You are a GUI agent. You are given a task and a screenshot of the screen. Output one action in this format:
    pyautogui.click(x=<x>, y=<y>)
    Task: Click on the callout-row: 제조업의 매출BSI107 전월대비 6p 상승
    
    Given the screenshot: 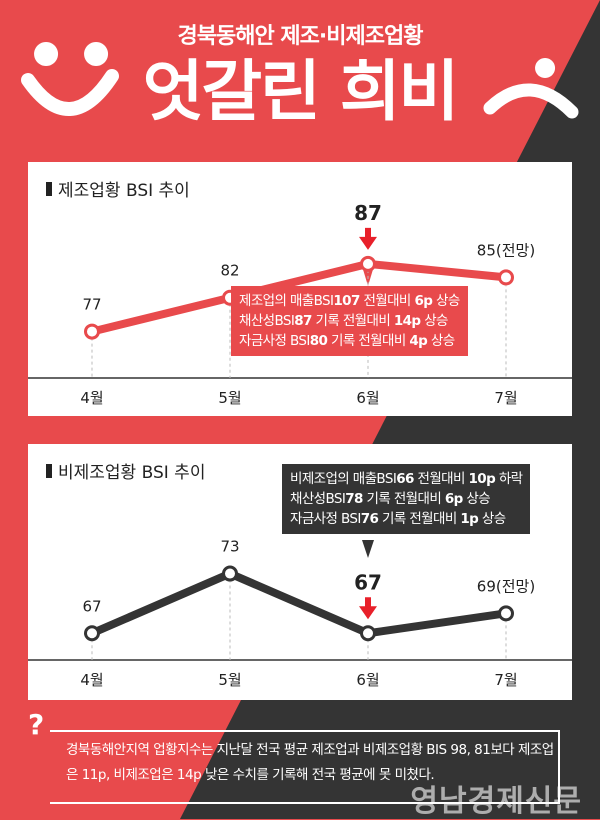 What is the action you would take?
    pyautogui.click(x=349, y=301)
    